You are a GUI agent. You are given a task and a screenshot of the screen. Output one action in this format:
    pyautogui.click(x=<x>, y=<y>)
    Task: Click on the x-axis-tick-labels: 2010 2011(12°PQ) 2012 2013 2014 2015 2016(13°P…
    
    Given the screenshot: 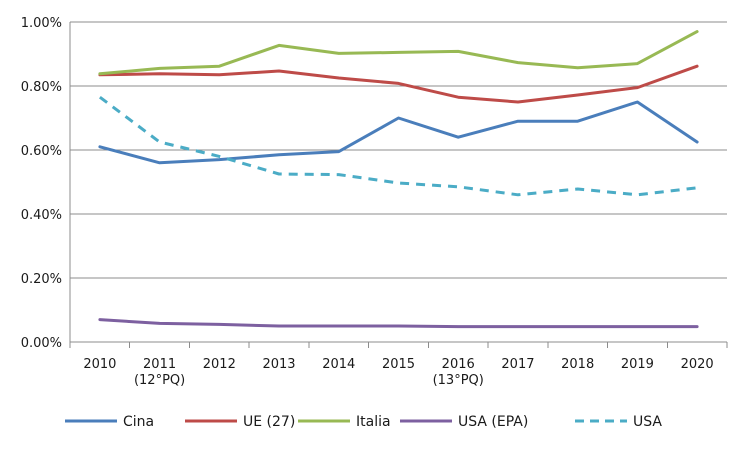 What is the action you would take?
    pyautogui.click(x=398, y=372)
    